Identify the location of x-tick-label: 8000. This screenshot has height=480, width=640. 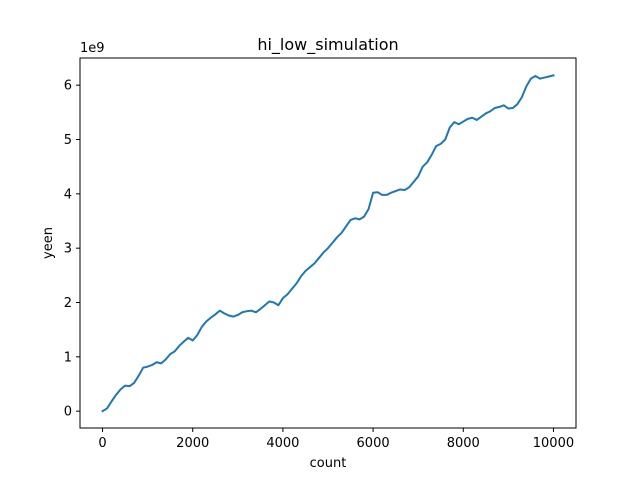
(463, 443).